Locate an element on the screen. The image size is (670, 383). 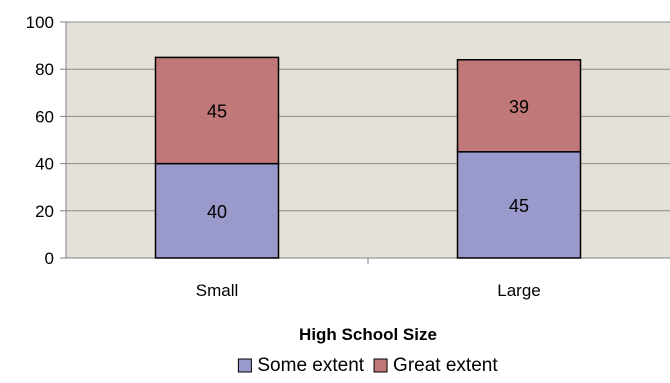
y-tick-label: 20 is located at coordinates (44, 211).